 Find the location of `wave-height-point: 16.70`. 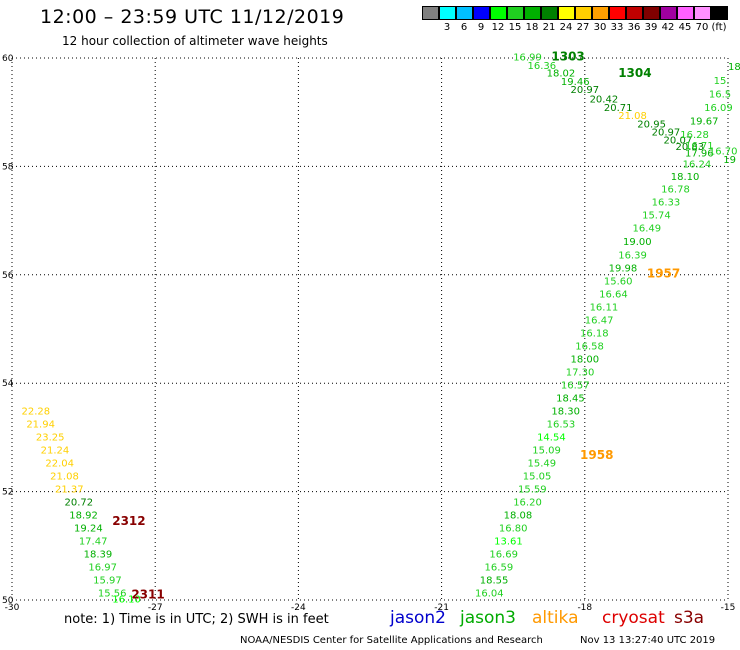

wave-height-point: 16.70 is located at coordinates (723, 151).